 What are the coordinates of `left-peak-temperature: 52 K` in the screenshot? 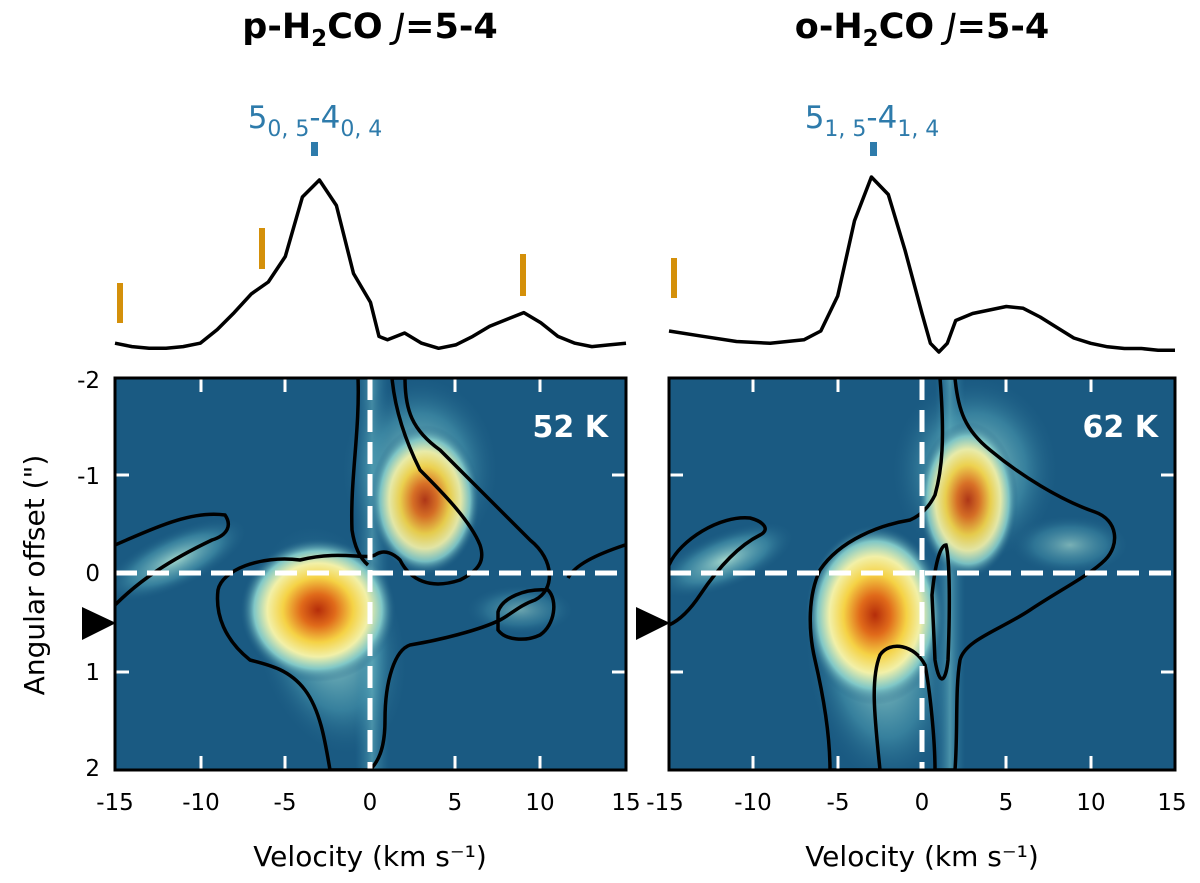 It's located at (571, 427).